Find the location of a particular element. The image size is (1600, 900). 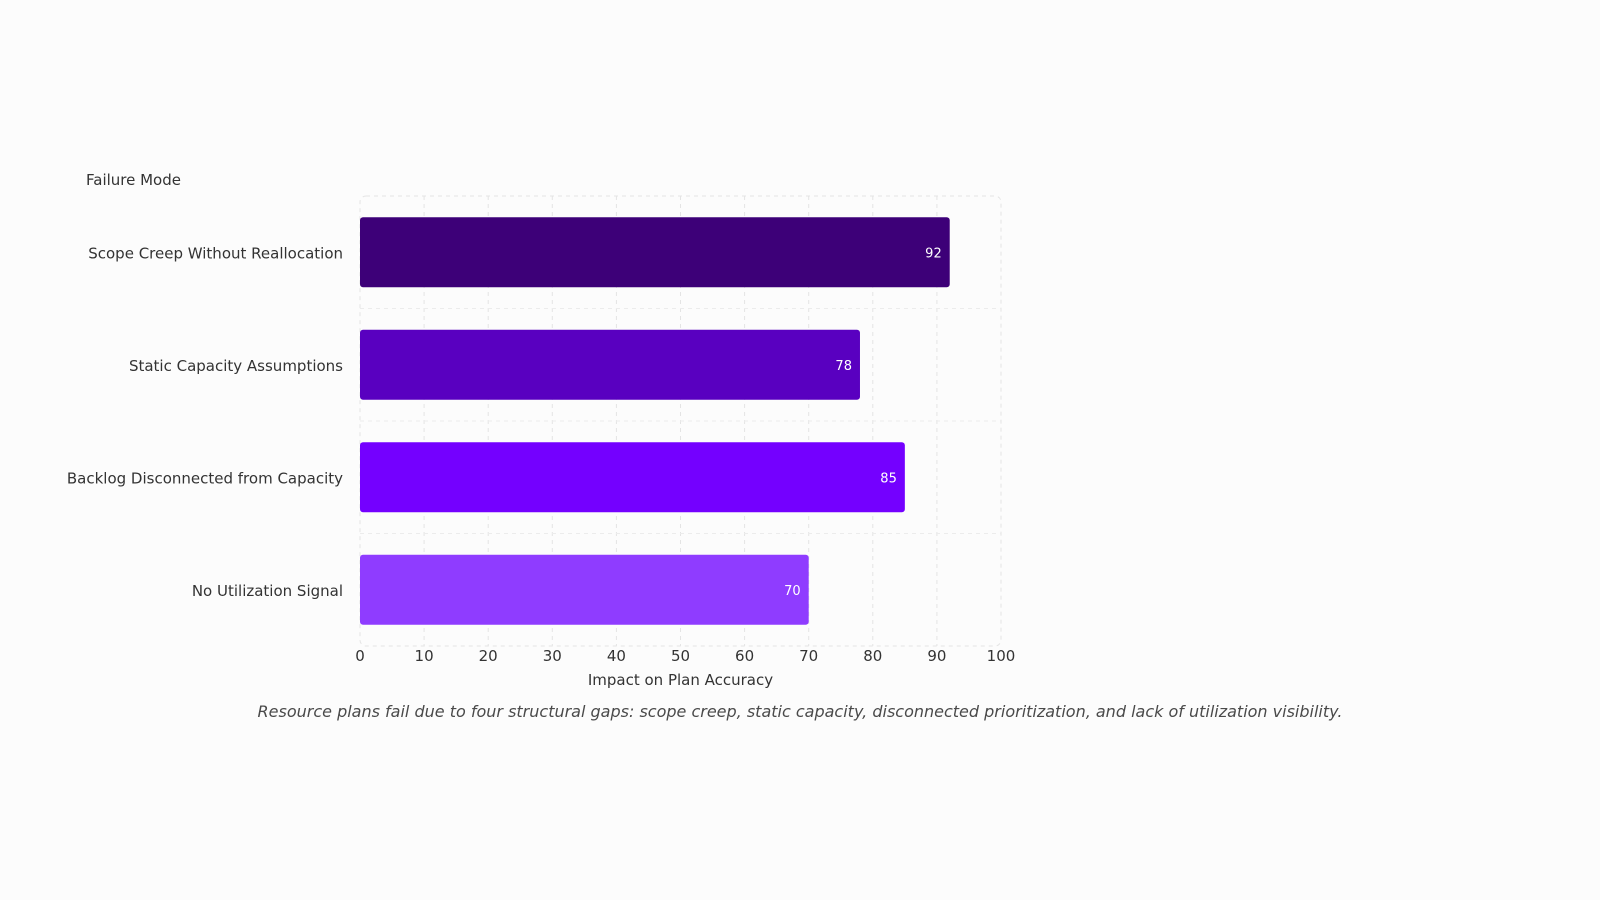

y-axis-title: Failure Mode is located at coordinates (133, 180).